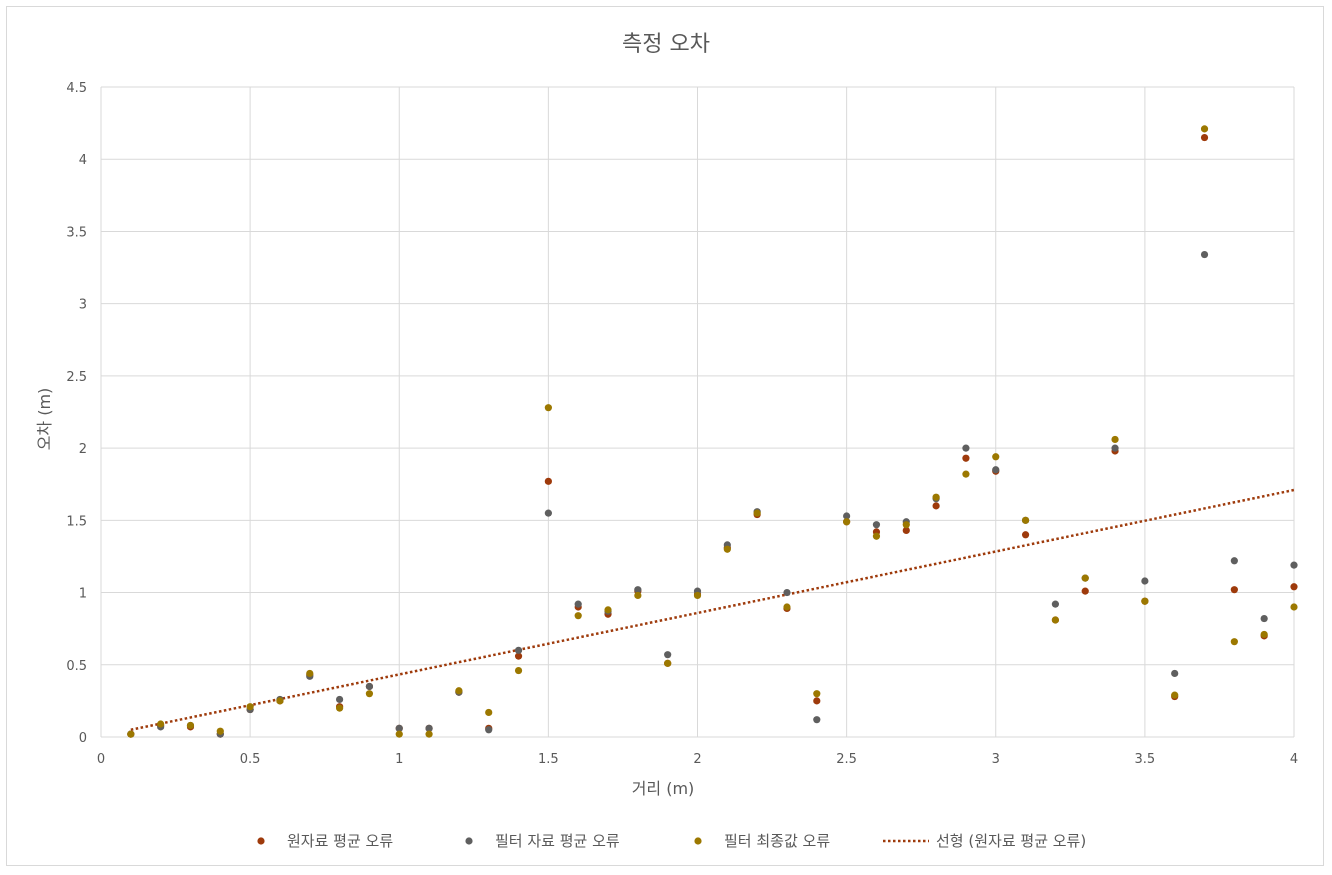  Describe the element at coordinates (1145, 759) in the screenshot. I see `x-tick-label: 3.5` at that location.